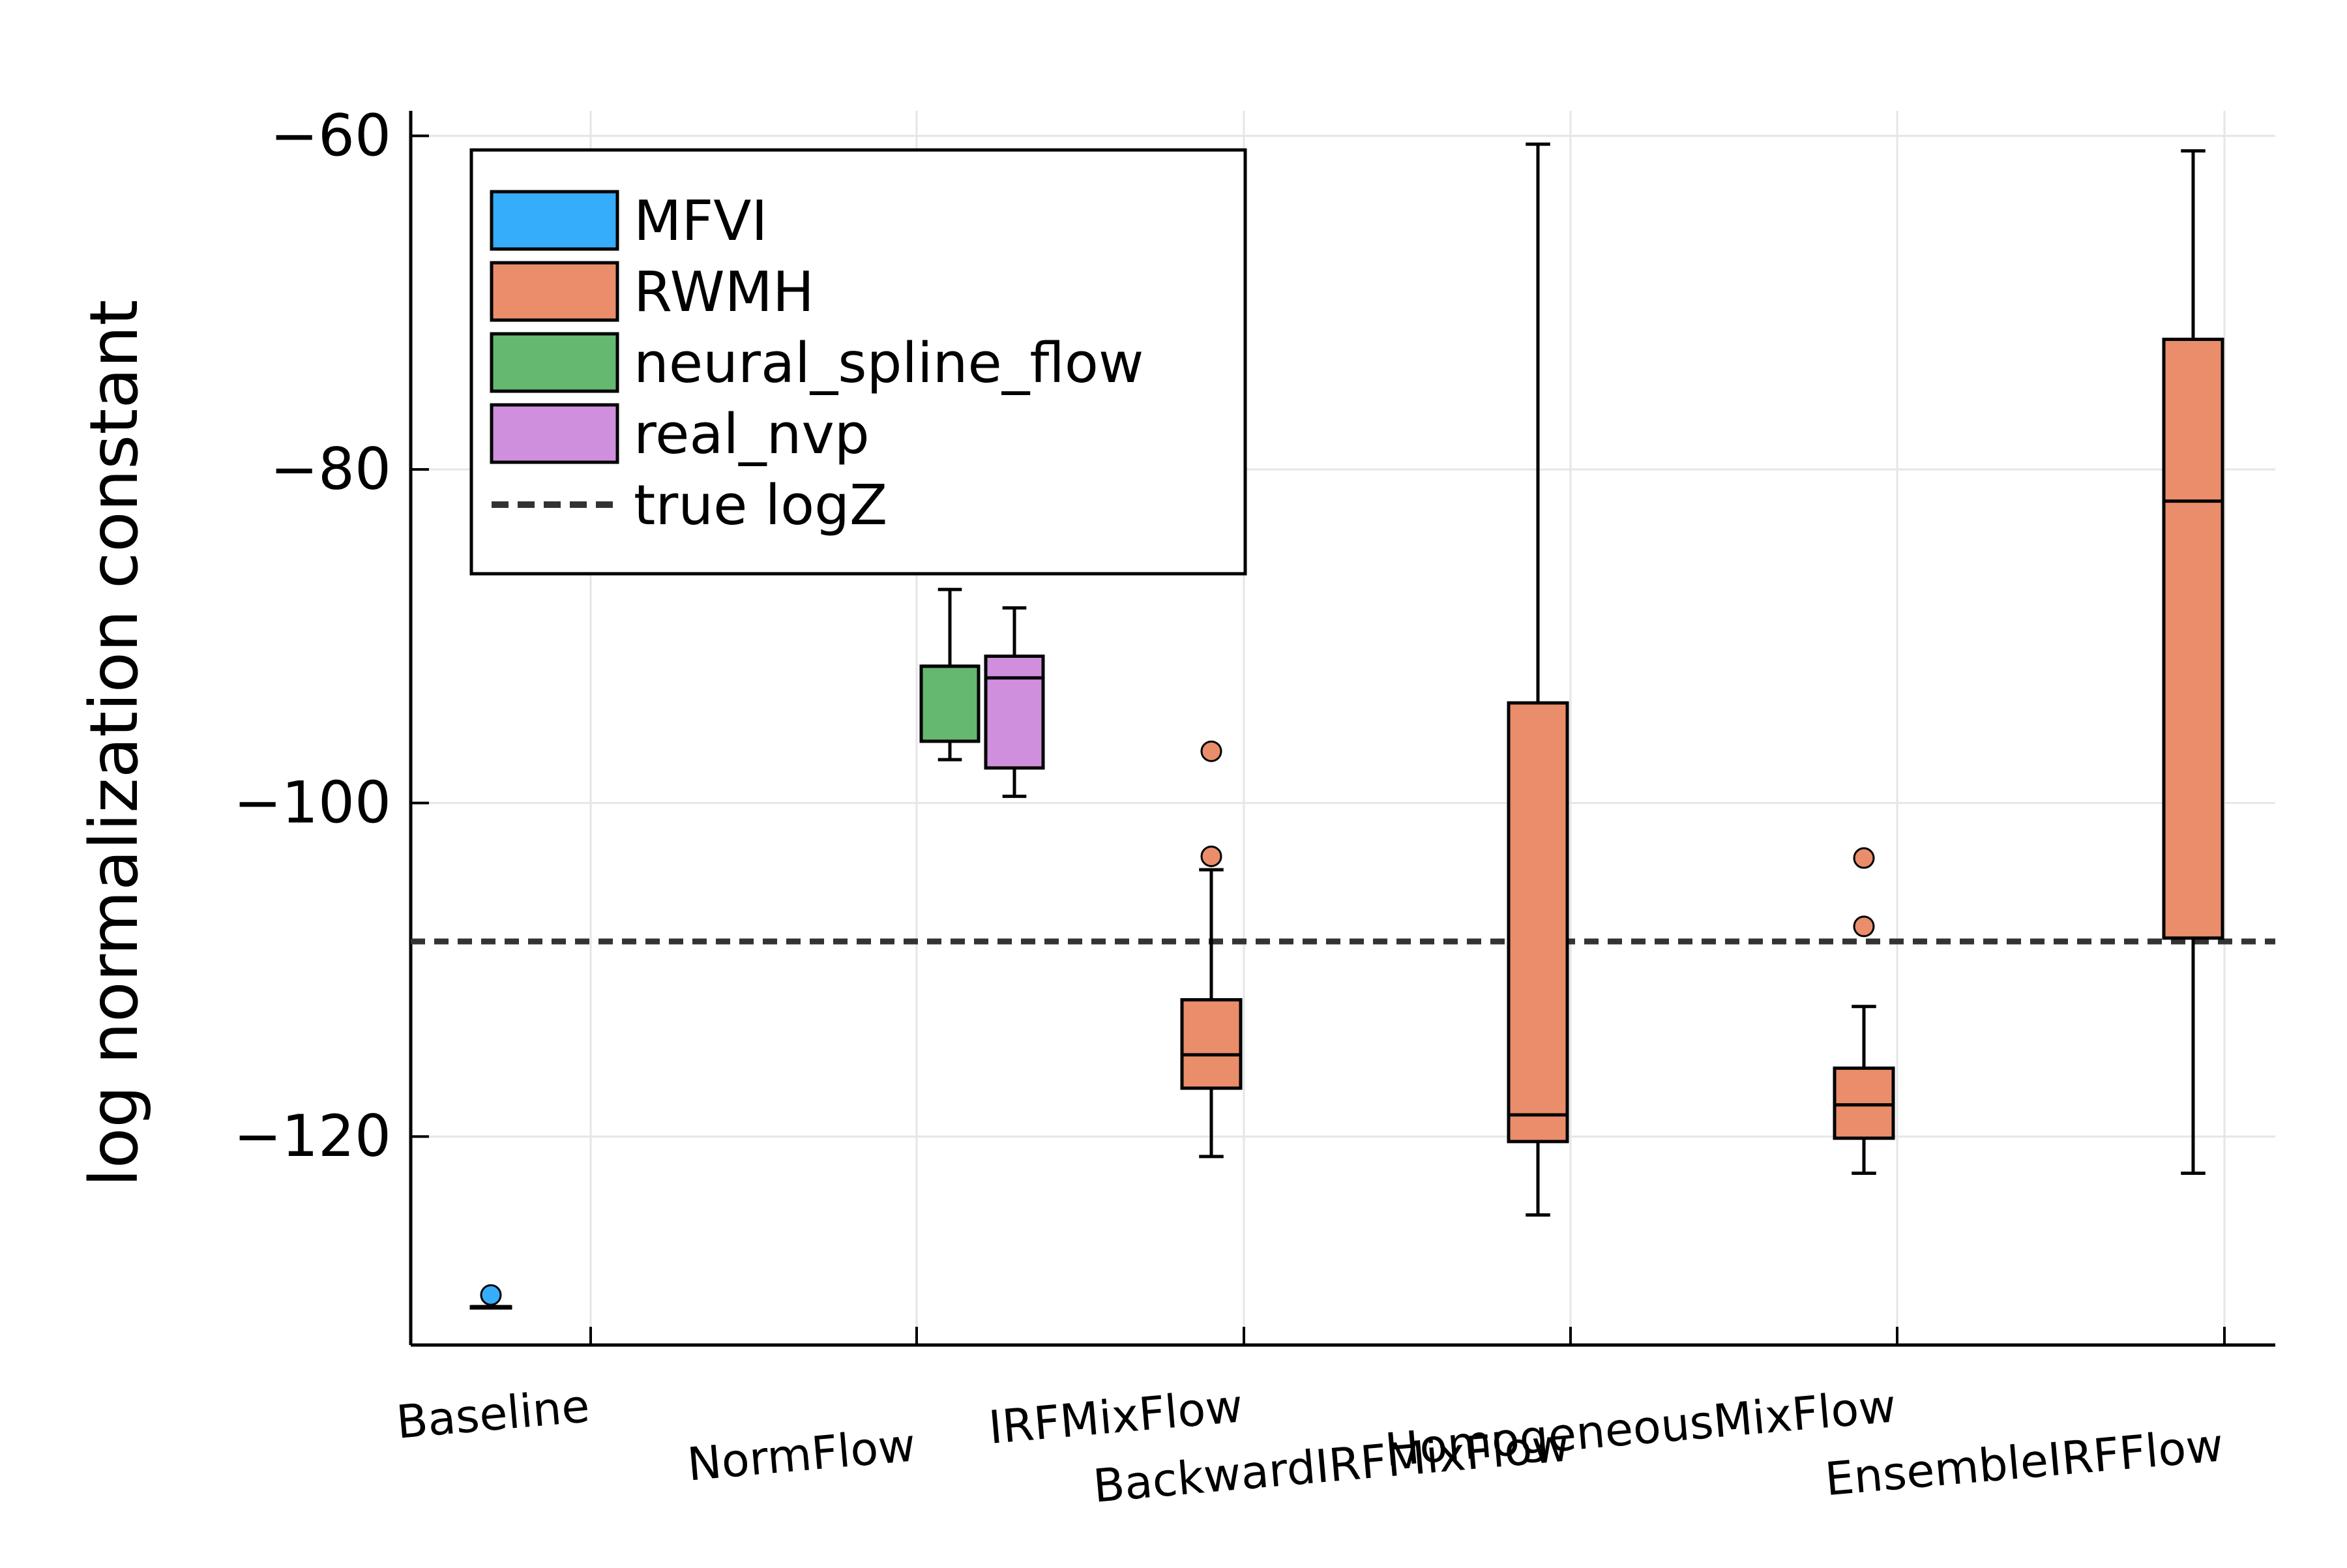  I want to click on neural-spline-flow-box, so click(950, 675).